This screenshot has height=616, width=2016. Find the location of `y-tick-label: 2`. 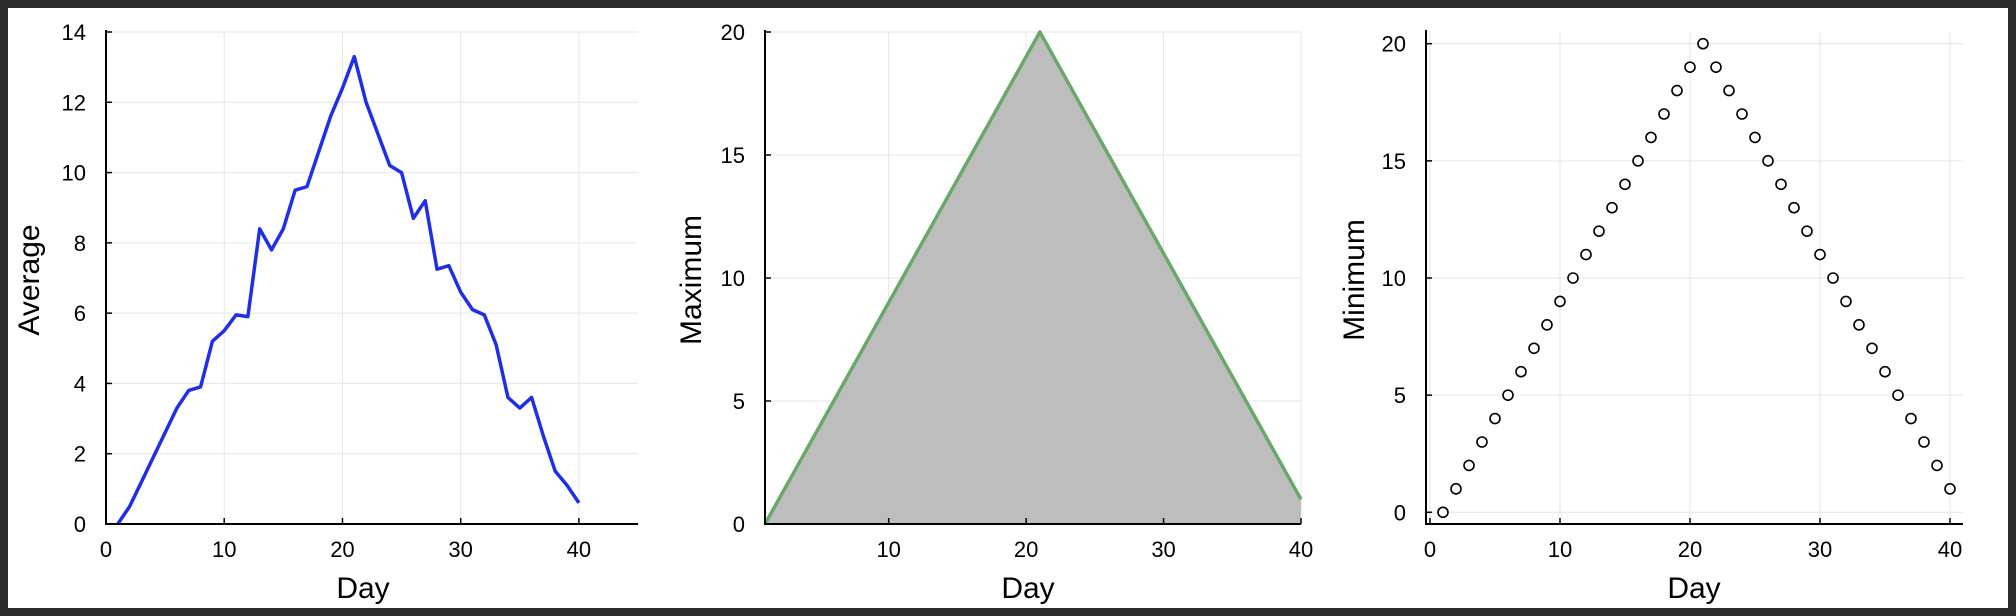

y-tick-label: 2 is located at coordinates (80, 454).